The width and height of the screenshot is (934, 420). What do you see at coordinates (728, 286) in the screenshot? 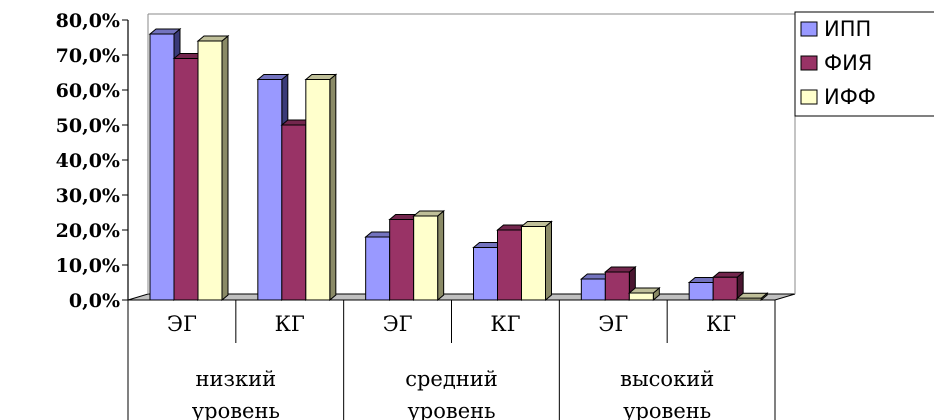
I see `bar-ФИЯ-5` at bounding box center [728, 286].